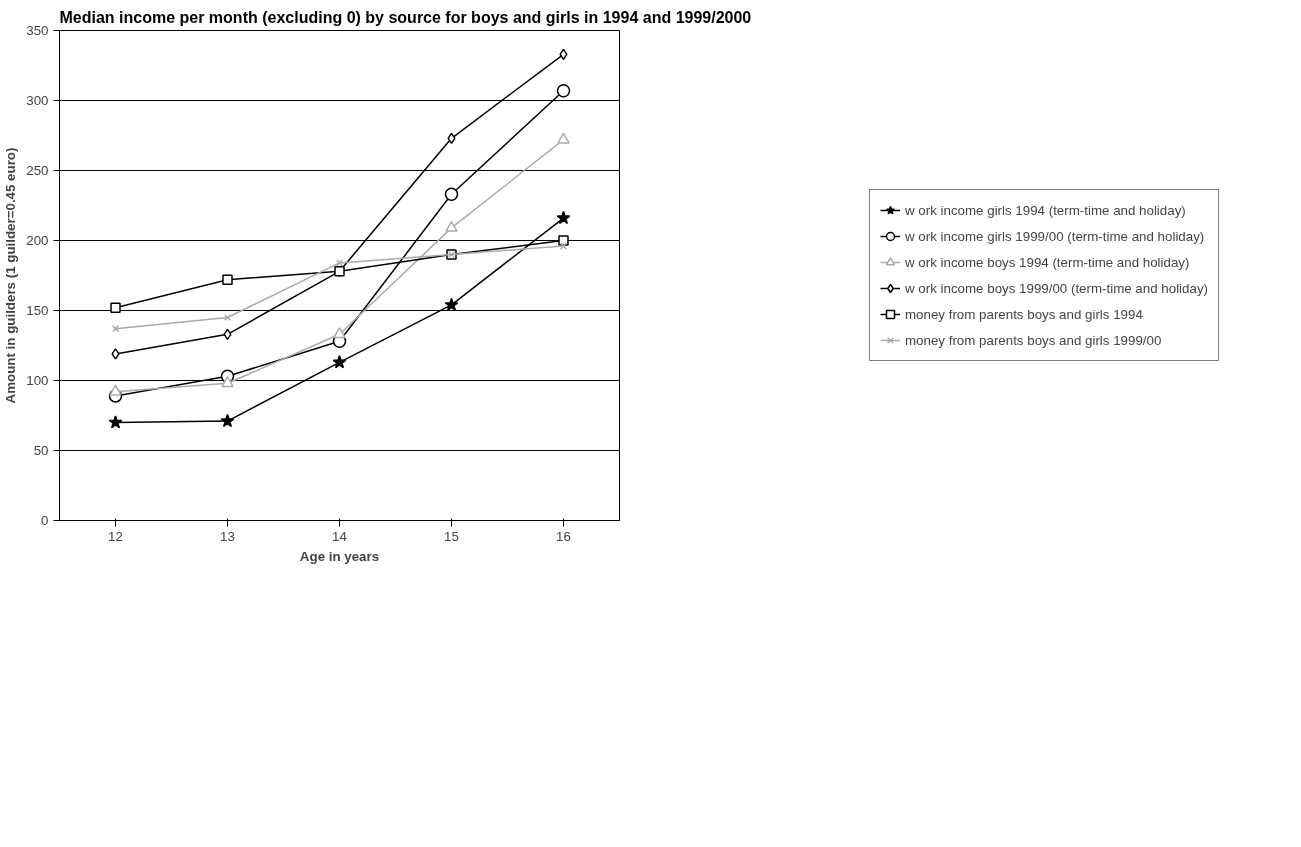 The image size is (1301, 847). I want to click on y-tick-label: 200, so click(37, 240).